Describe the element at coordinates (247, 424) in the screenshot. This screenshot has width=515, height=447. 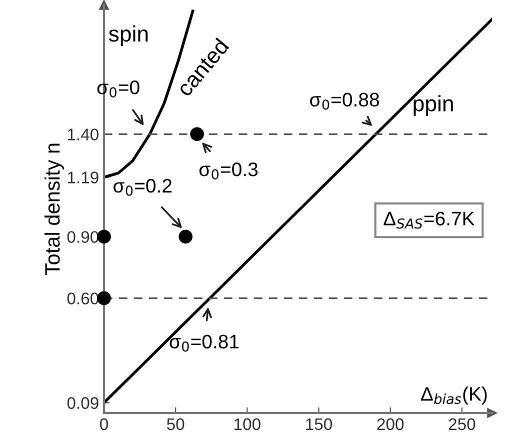
I see `x-tick-label: 100` at that location.